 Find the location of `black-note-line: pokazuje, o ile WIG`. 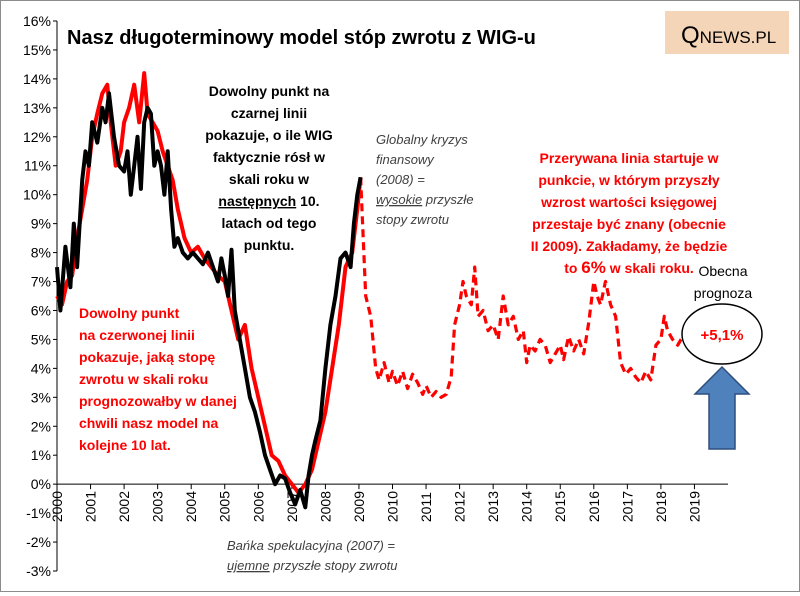

black-note-line: pokazuje, o ile WIG is located at coordinates (269, 135).